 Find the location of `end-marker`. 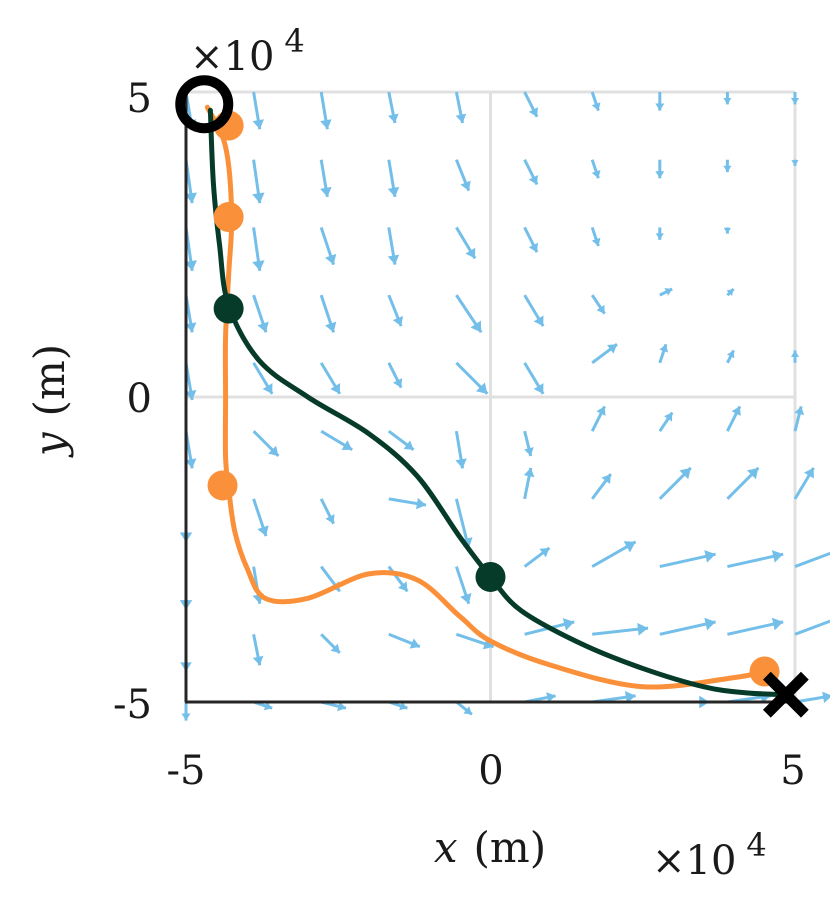

end-marker is located at coordinates (785, 694).